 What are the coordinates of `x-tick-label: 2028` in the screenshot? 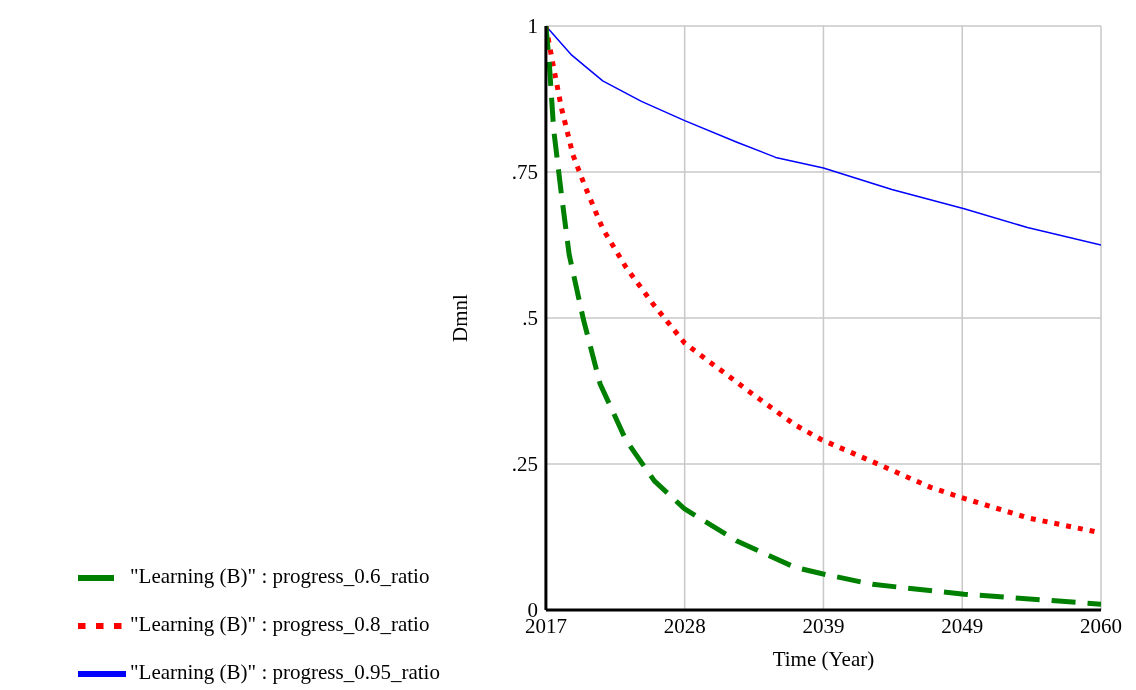 It's located at (684, 625).